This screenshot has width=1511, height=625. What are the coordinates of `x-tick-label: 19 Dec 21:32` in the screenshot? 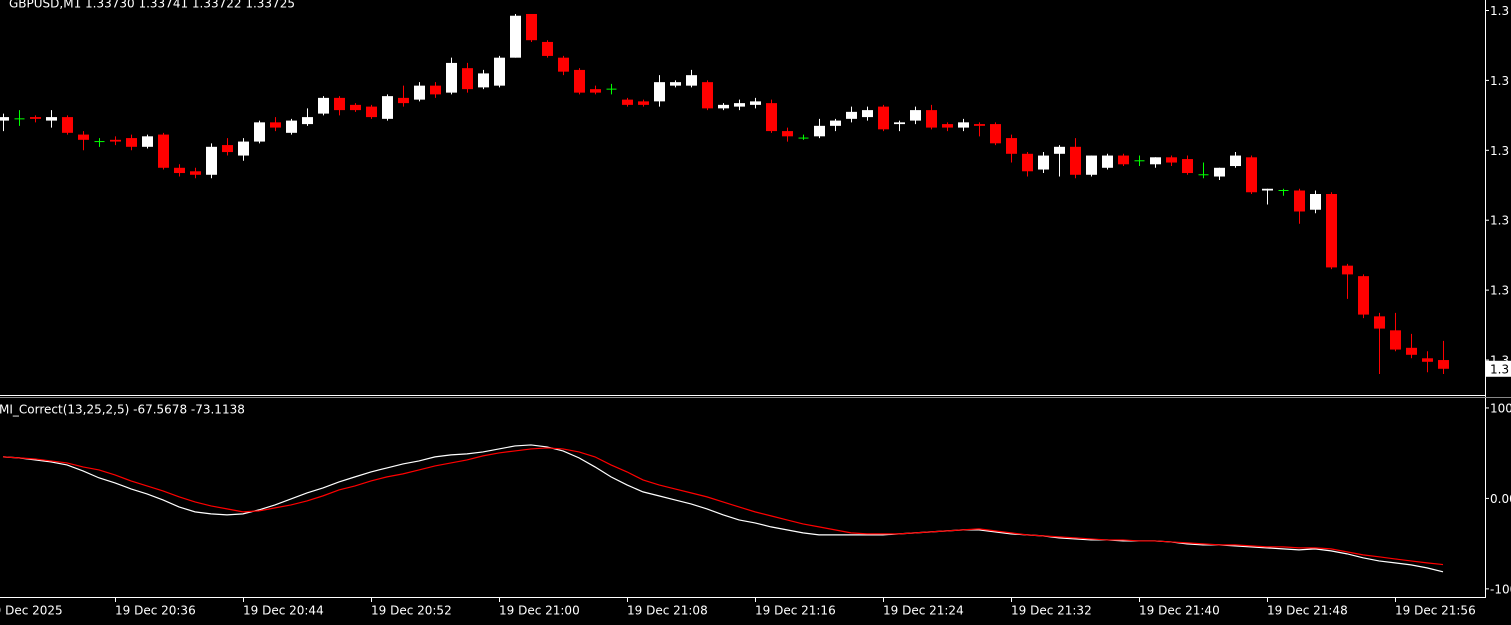 It's located at (1051, 611).